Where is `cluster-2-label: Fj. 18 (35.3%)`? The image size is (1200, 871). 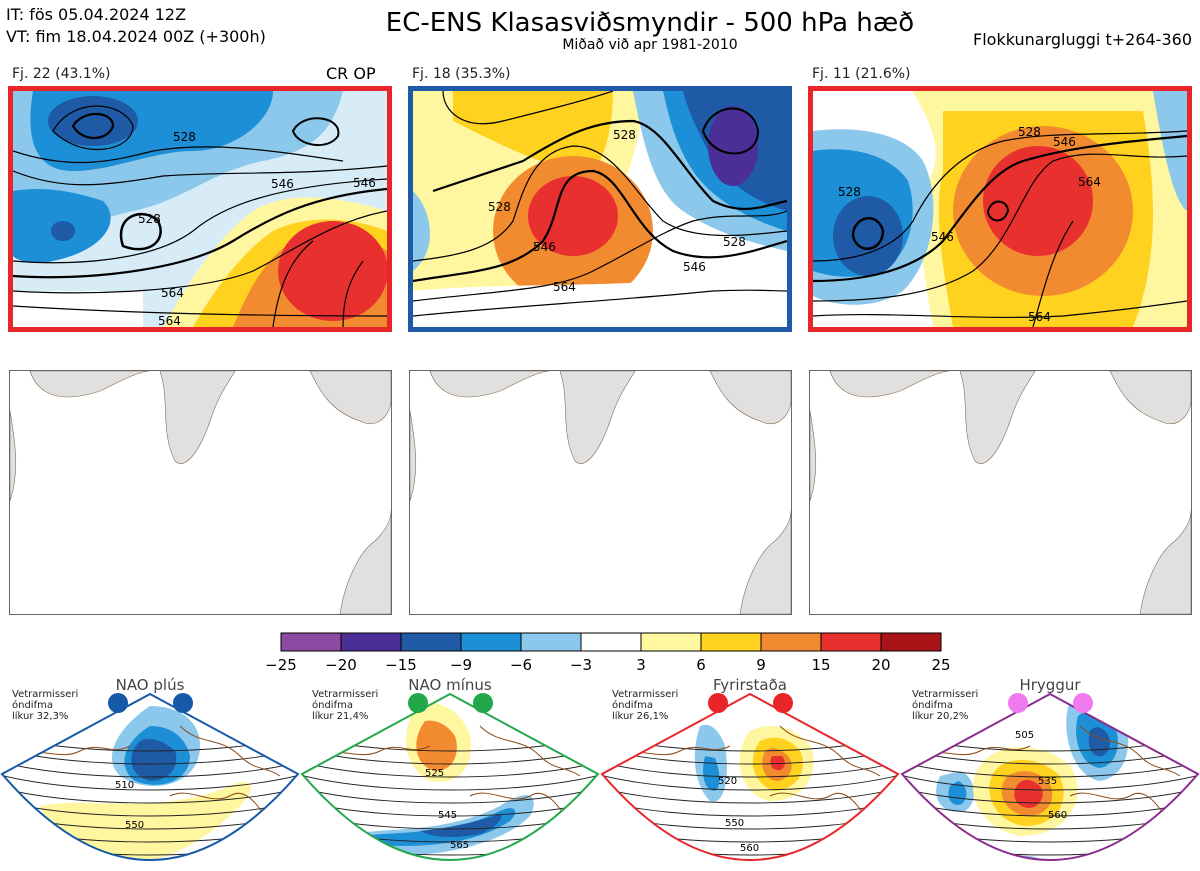
cluster-2-label: Fj. 18 (35.3%) is located at coordinates (461, 74).